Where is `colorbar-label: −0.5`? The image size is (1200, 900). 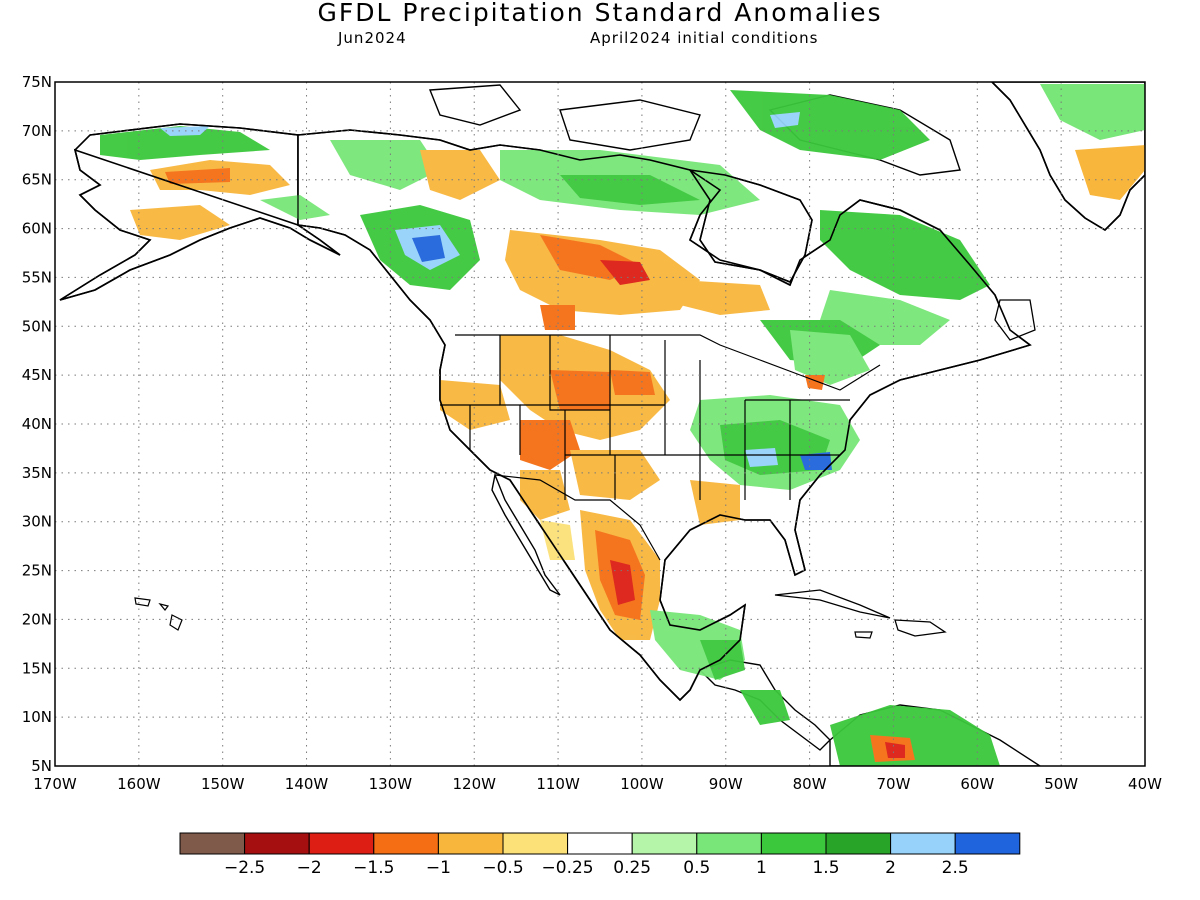
colorbar-label: −0.5 is located at coordinates (502, 868).